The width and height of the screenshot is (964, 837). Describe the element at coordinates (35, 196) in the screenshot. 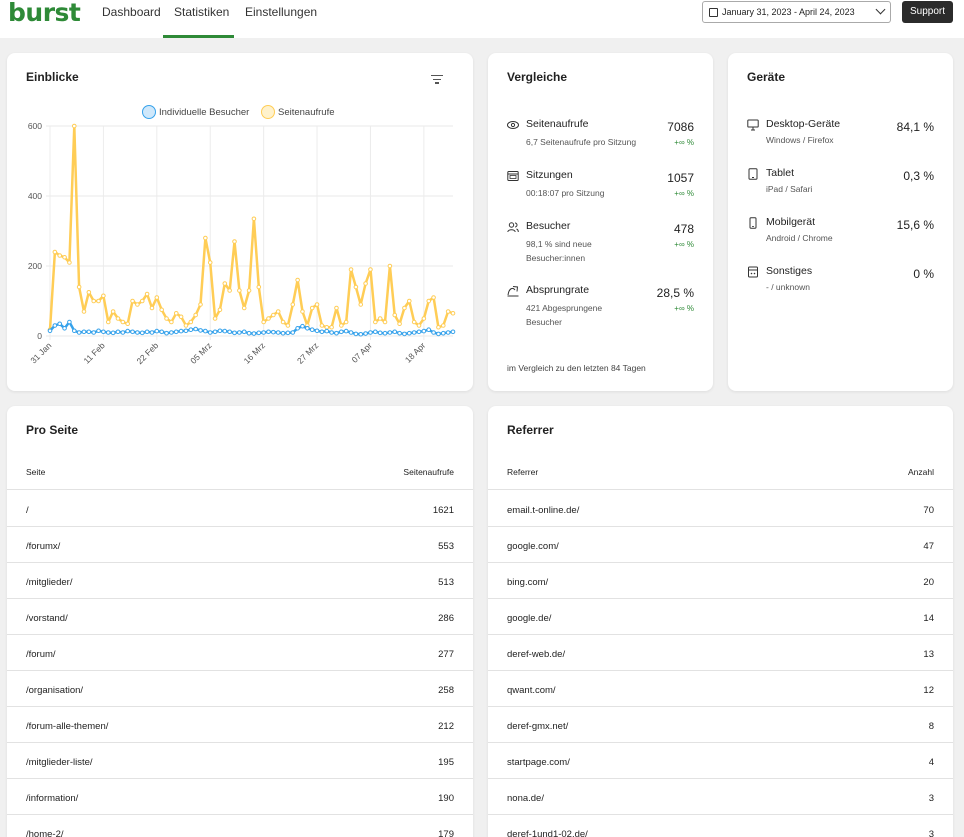

I see `y-tick-label: 400` at that location.